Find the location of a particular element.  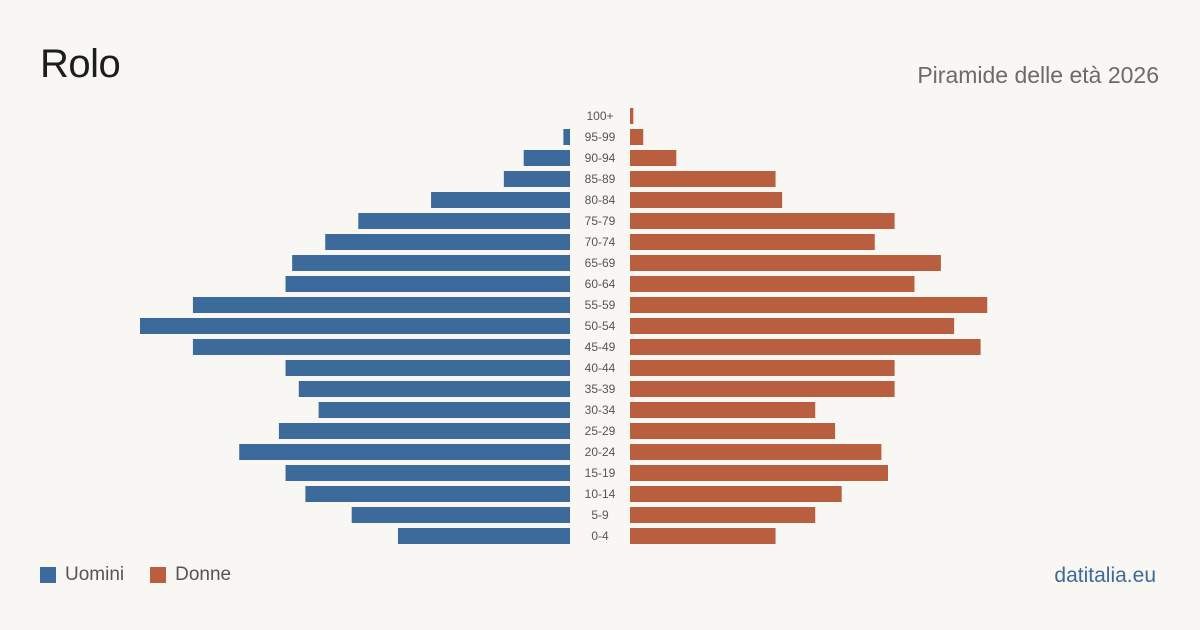

bar-women-100+ is located at coordinates (632, 116).